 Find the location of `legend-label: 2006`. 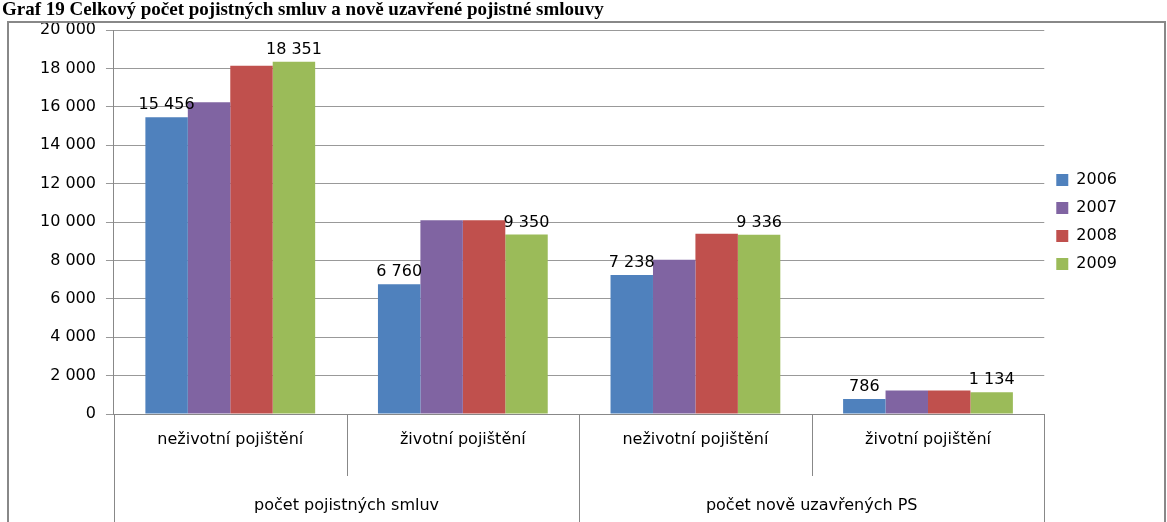

legend-label: 2006 is located at coordinates (1096, 179).